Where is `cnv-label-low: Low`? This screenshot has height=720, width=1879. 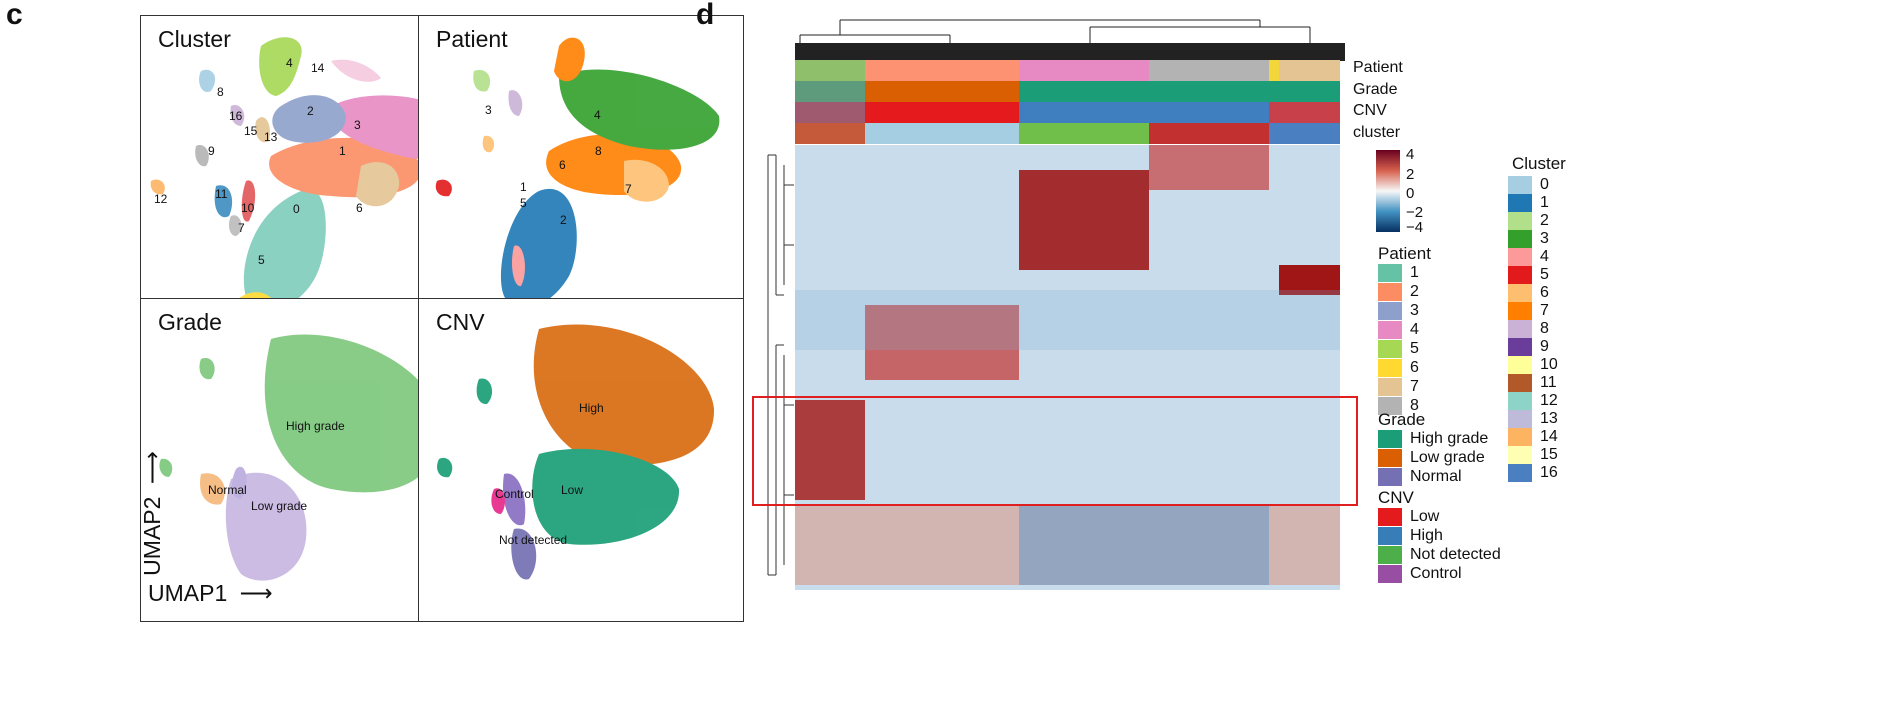 cnv-label-low: Low is located at coordinates (572, 490).